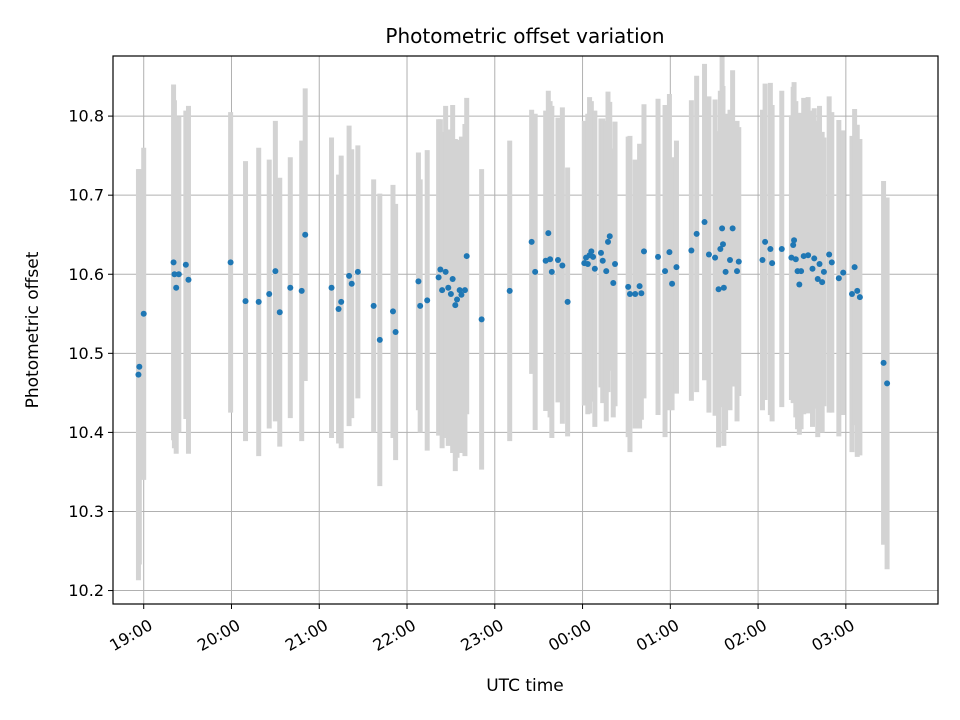 This screenshot has width=960, height=720. Describe the element at coordinates (86, 195) in the screenshot. I see `y-tick-label: 10.7` at that location.